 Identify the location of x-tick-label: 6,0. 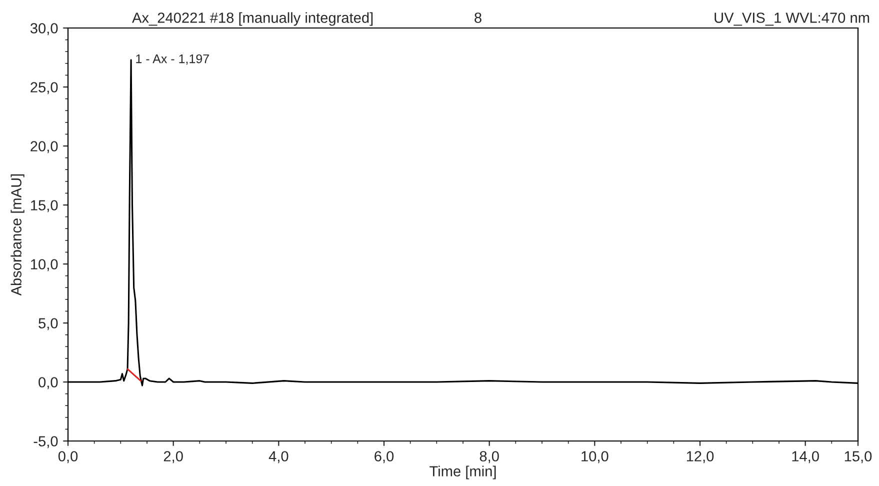
(384, 457).